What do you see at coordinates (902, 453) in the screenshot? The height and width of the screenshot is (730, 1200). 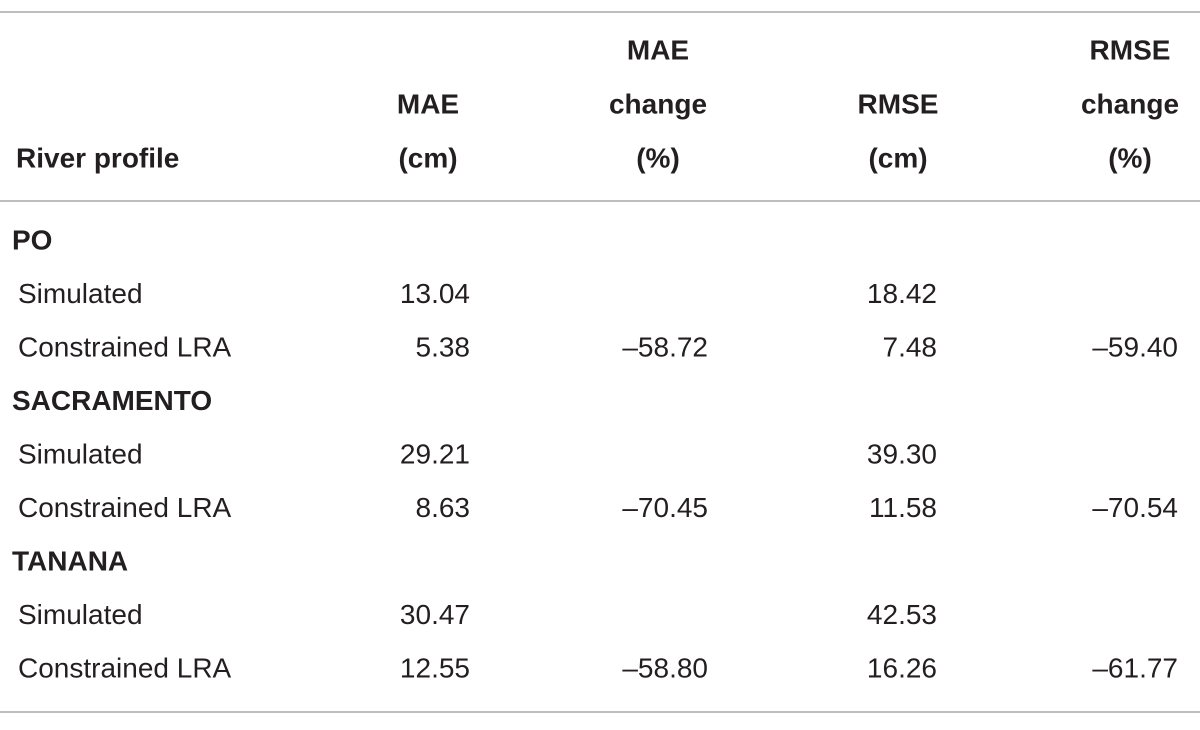 I see `cell: 39.30` at bounding box center [902, 453].